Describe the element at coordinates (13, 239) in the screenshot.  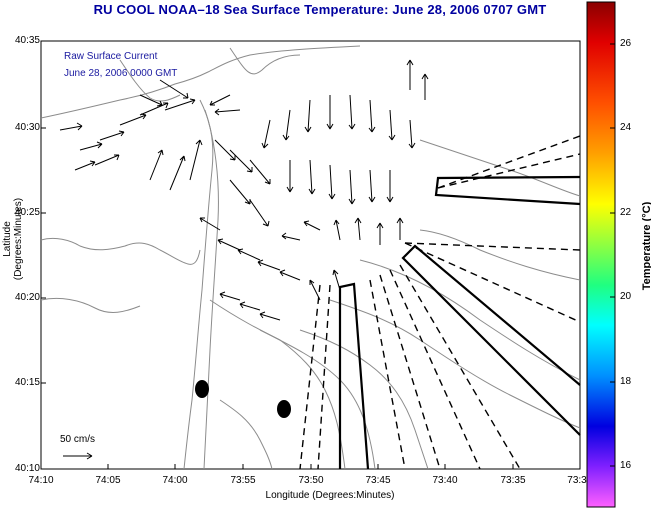
I see `y-axis-label: Latitude (Degrees:Minutes)` at that location.